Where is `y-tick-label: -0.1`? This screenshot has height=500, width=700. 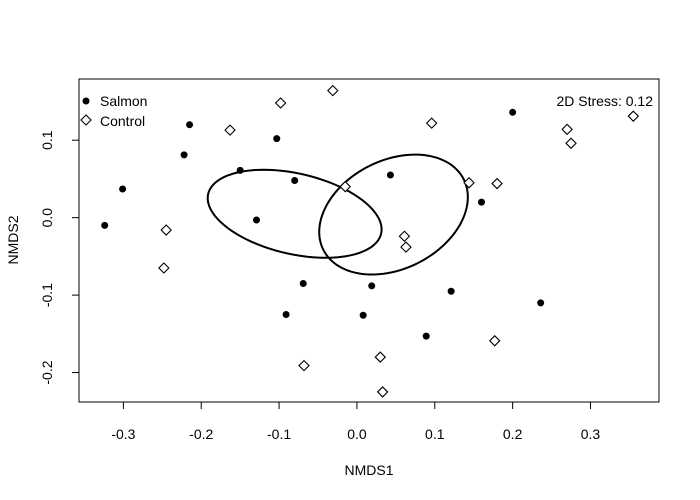
y-tick-label: -0.1 is located at coordinates (47, 295).